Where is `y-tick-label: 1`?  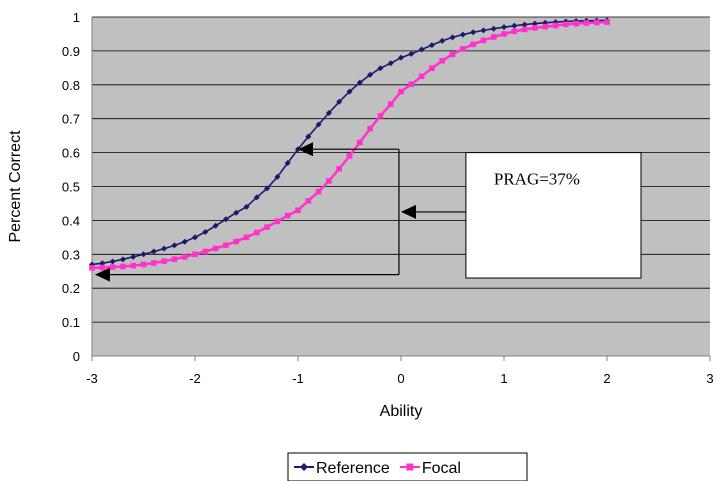
y-tick-label: 1 is located at coordinates (76, 17).